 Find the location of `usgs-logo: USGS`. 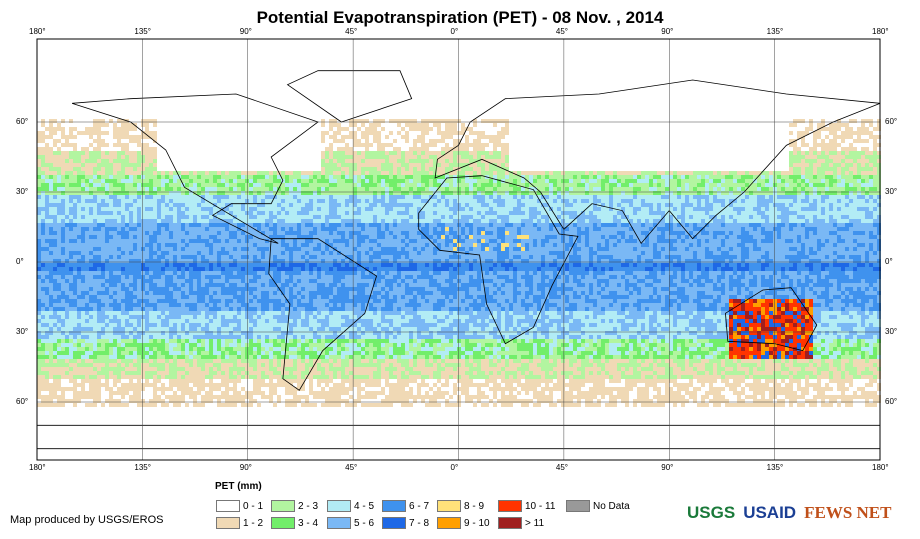

usgs-logo: USGS is located at coordinates (711, 512).